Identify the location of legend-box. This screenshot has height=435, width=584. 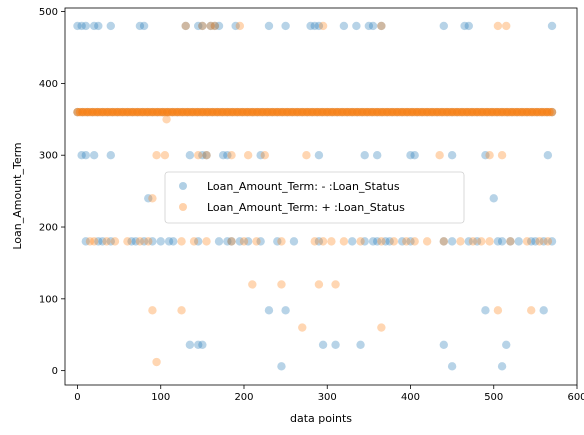
(314, 197).